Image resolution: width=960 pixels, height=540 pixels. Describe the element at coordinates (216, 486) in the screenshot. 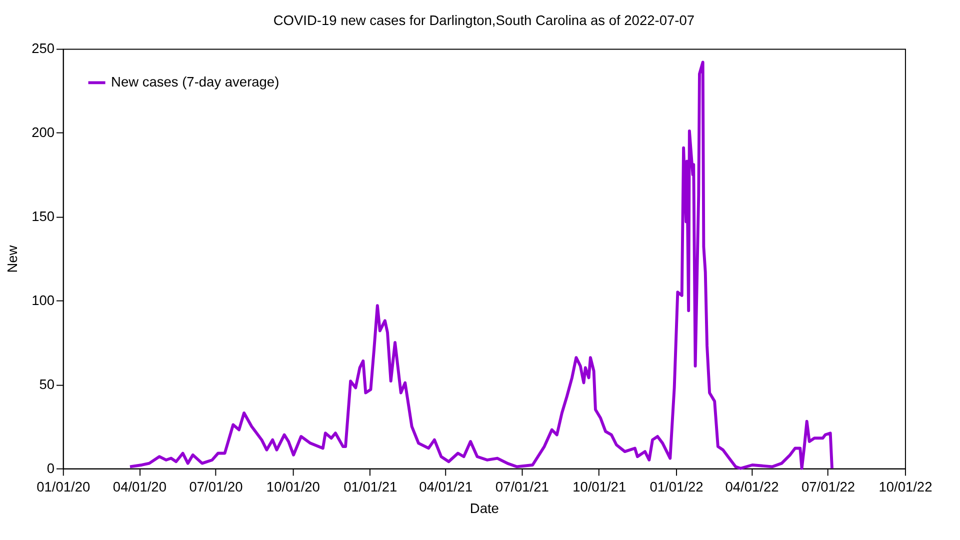

I see `x-tick-label: 07/01/20` at that location.